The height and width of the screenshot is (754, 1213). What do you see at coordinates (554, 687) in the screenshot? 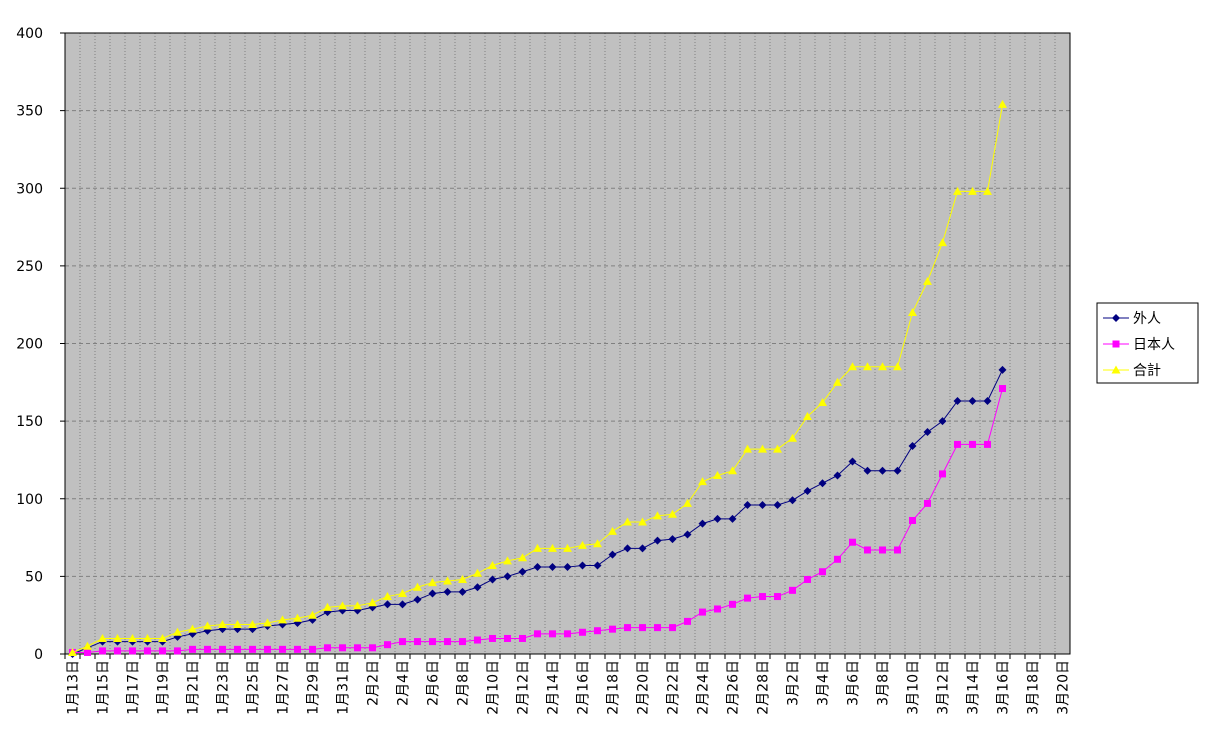
I see `x-tick-label: 2月14日` at bounding box center [554, 687].